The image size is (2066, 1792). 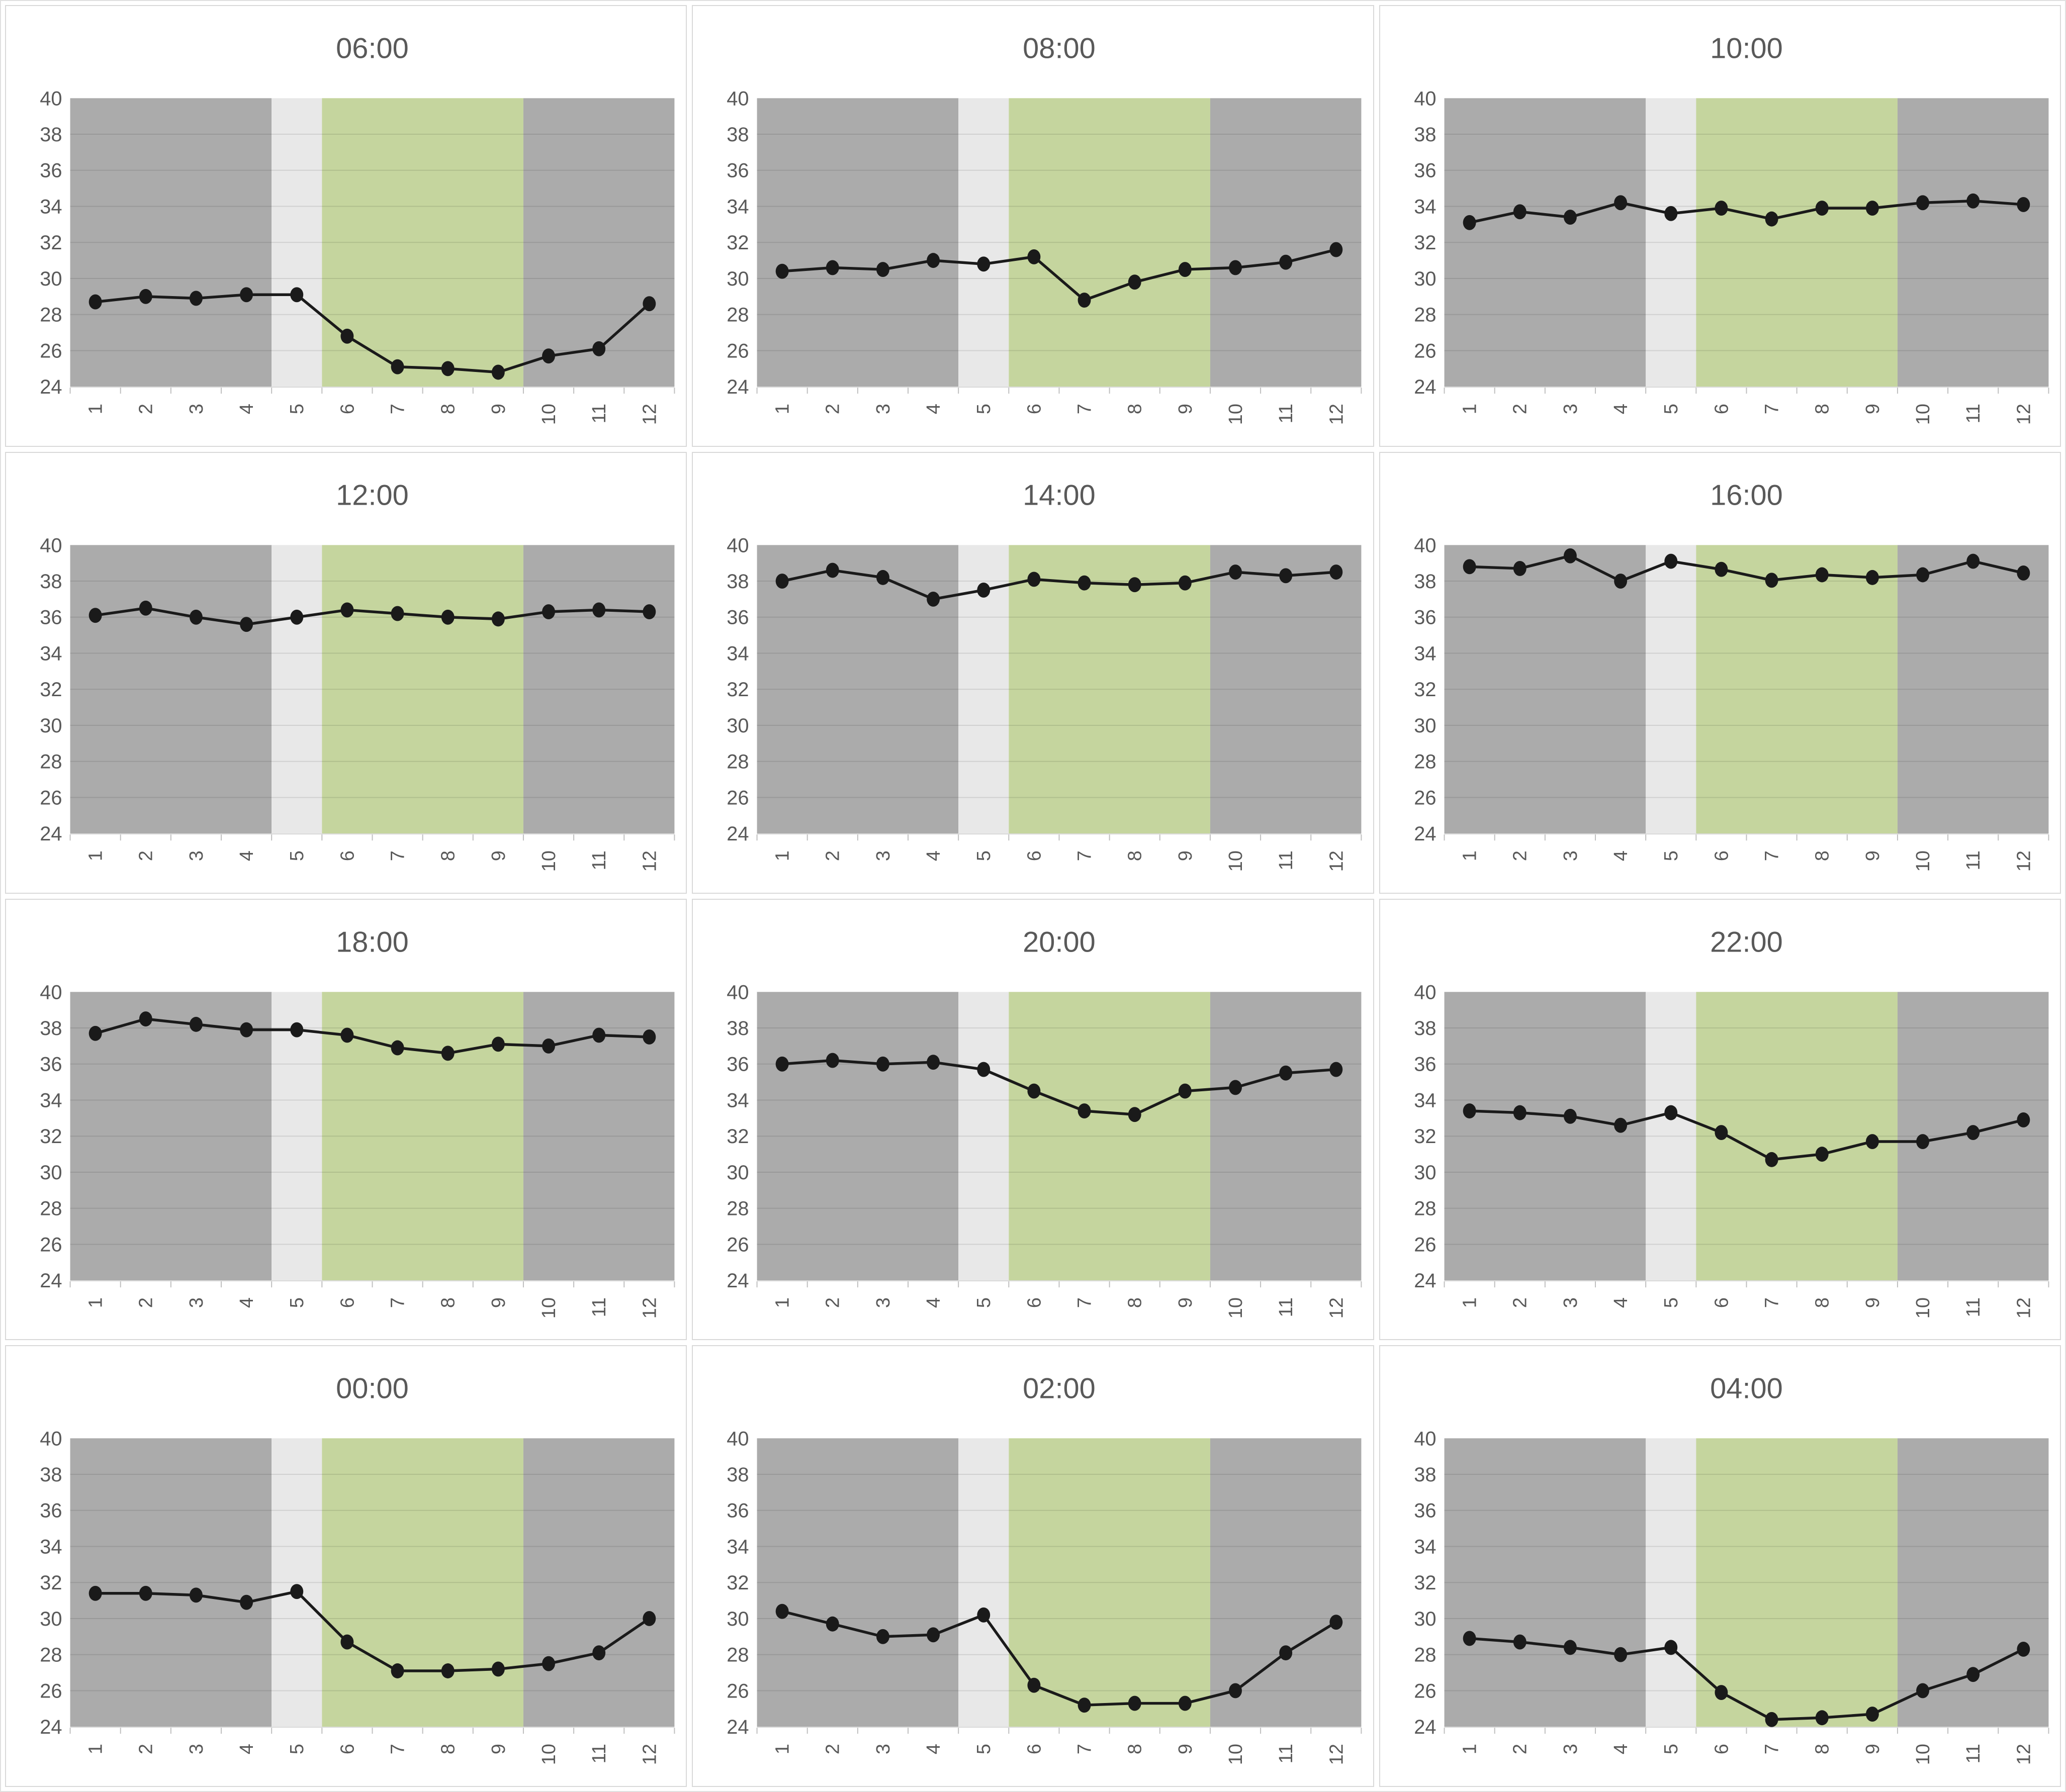 What do you see at coordinates (1185, 409) in the screenshot?
I see `x-tick-label: 9` at bounding box center [1185, 409].